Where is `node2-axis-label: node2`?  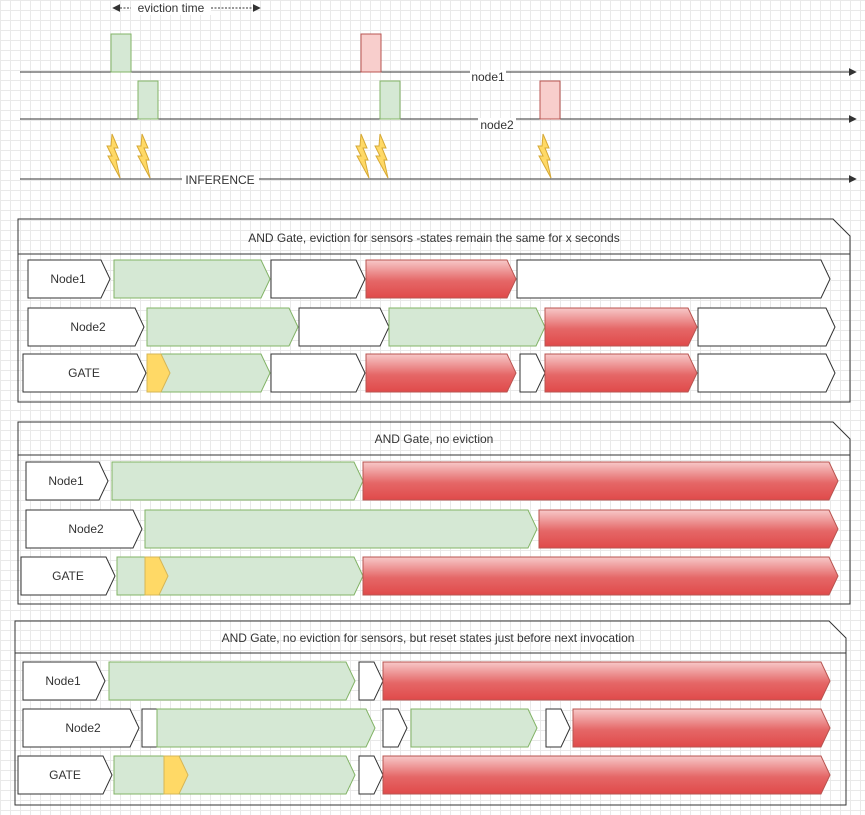 node2-axis-label: node2 is located at coordinates (497, 125).